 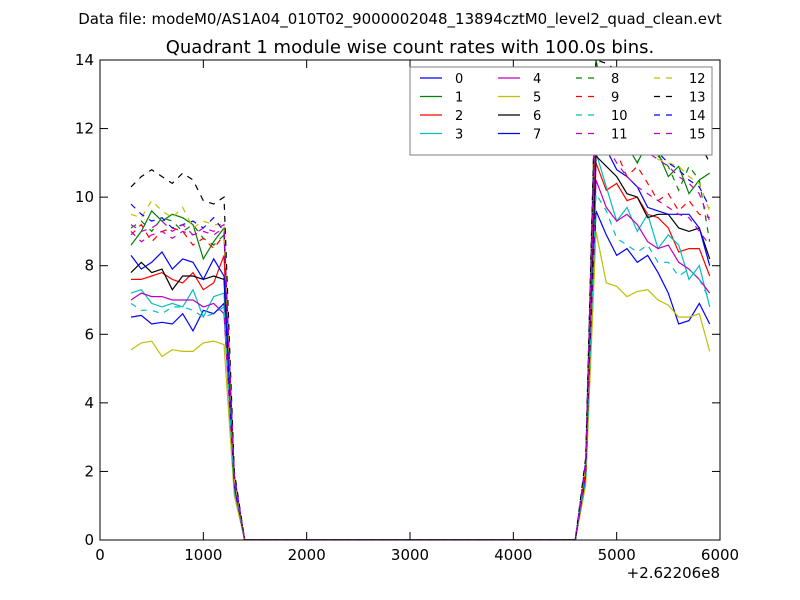 I want to click on y-tick-label: 4, so click(x=89, y=403).